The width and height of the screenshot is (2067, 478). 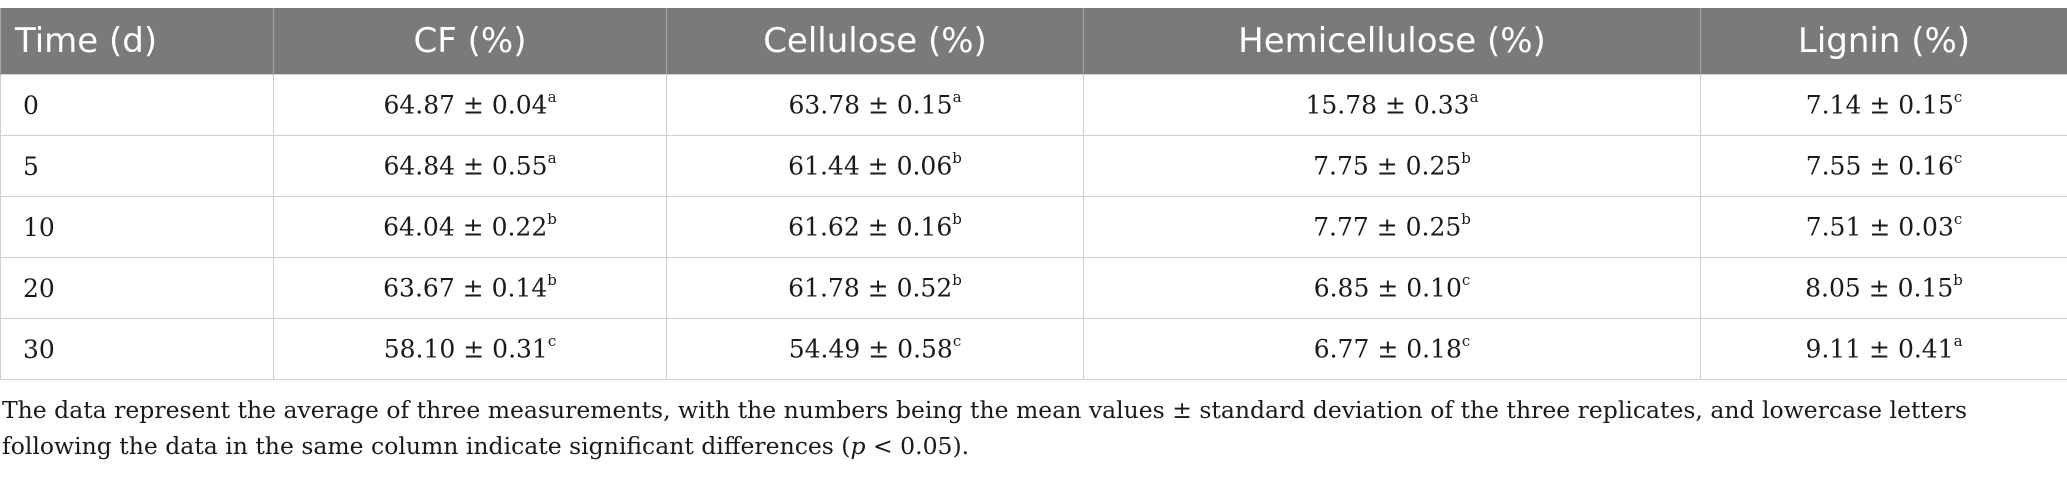 I want to click on cell-cf: 64.84 ± 0.55a, so click(x=470, y=166).